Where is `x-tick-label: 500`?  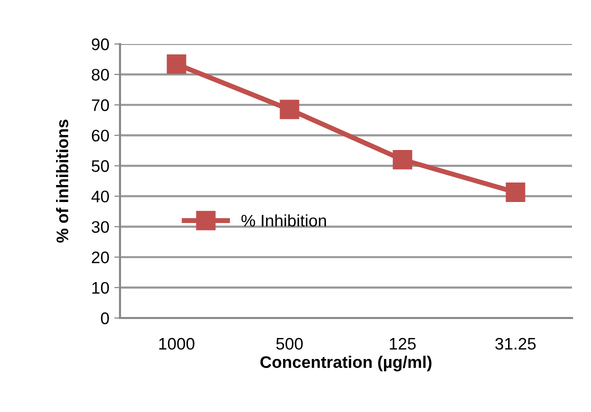 x-tick-label: 500 is located at coordinates (289, 344).